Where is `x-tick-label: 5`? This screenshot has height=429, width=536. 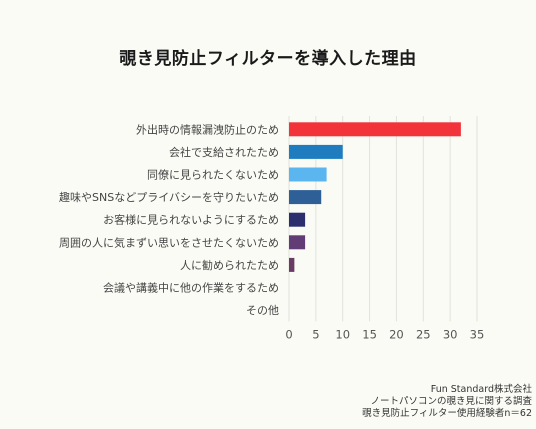 x-tick-label: 5 is located at coordinates (315, 334).